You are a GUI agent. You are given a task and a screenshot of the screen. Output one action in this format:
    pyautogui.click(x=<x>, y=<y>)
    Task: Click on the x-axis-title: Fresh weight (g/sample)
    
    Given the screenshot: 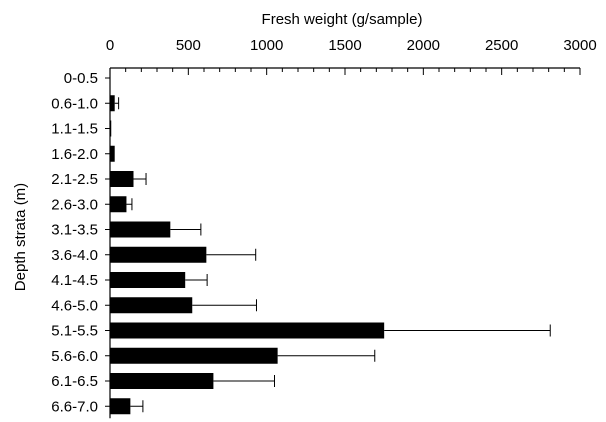 What is the action you would take?
    pyautogui.click(x=342, y=19)
    